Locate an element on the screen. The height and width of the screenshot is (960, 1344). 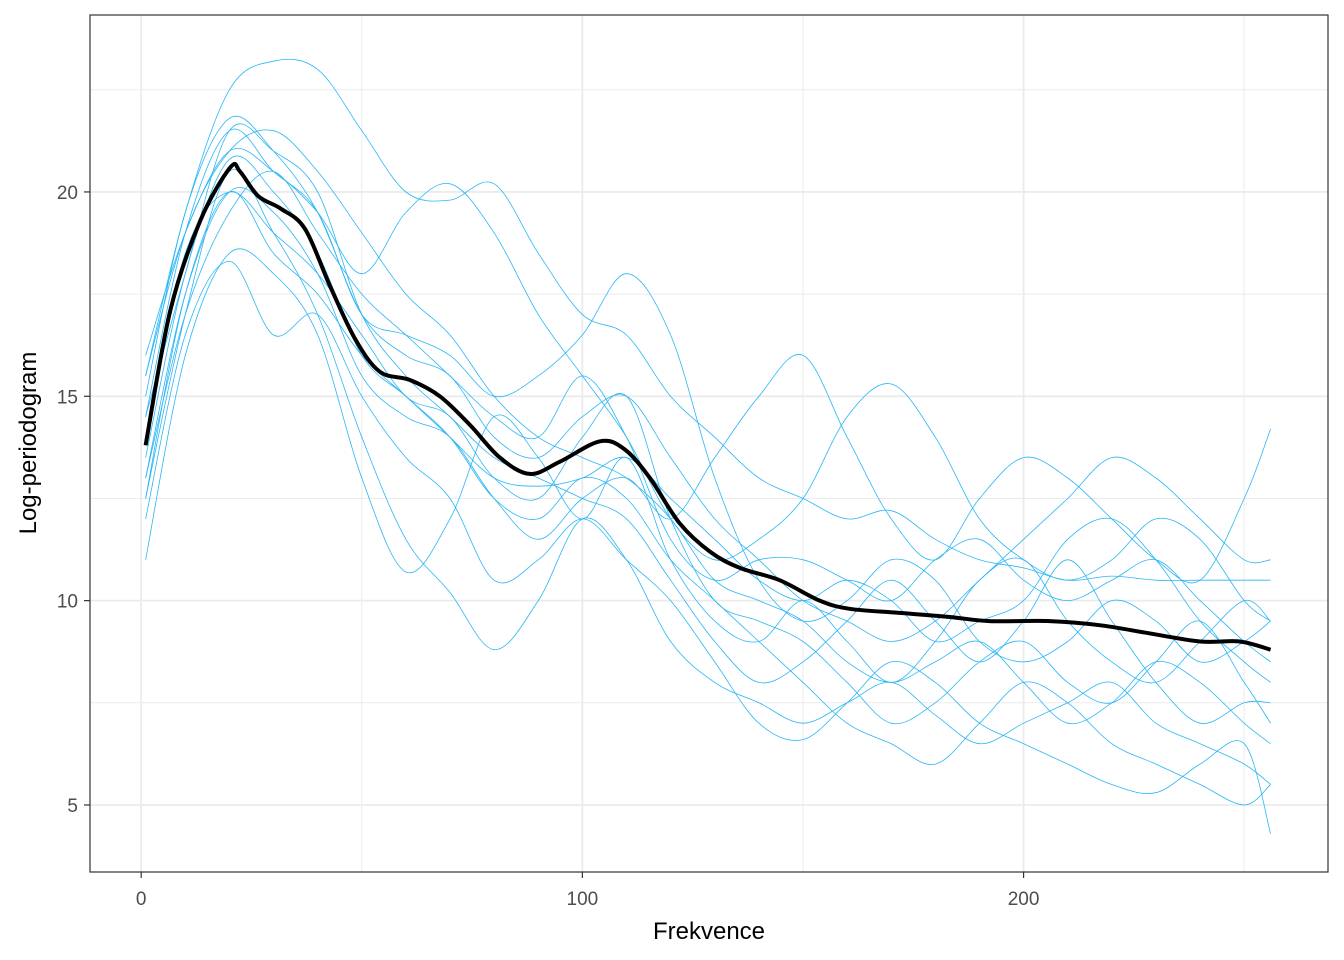
x-tick-label: 0 is located at coordinates (141, 899).